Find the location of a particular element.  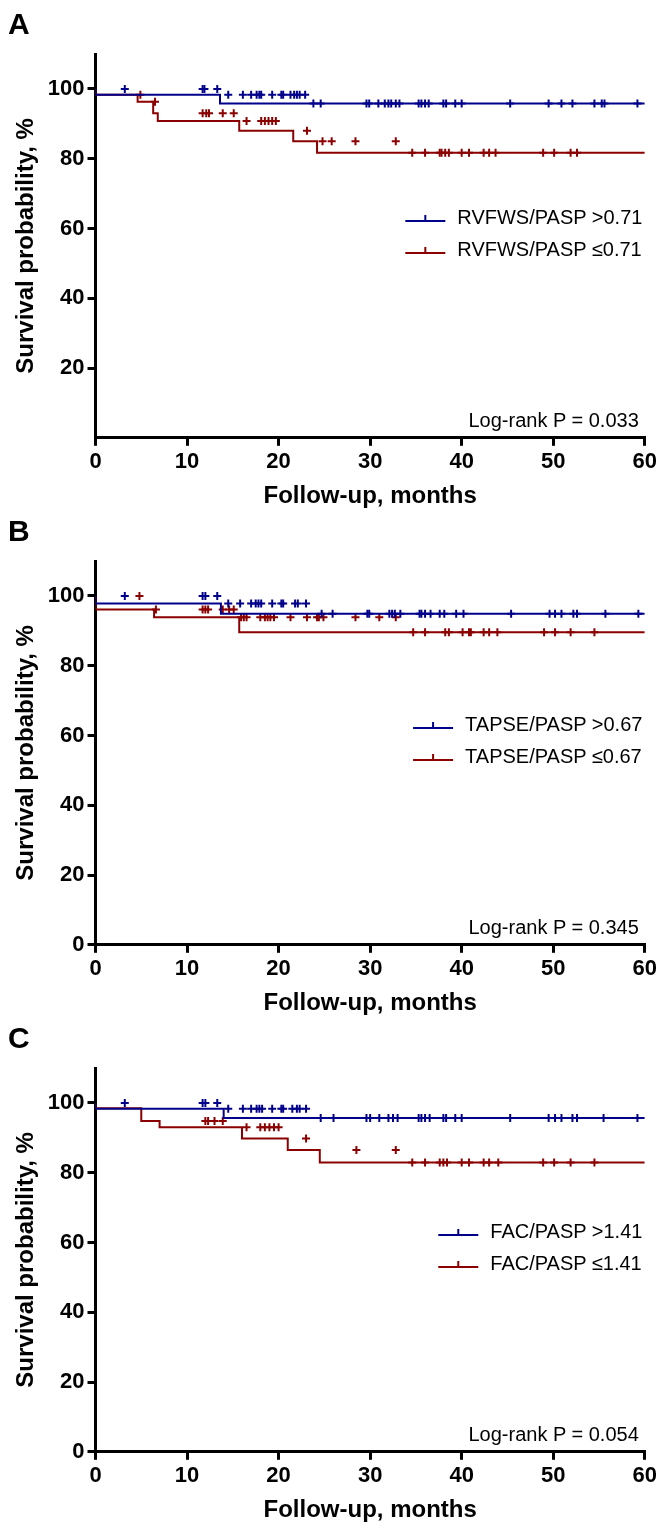

legend-label: TAPSE/PASP >0.67 is located at coordinates (554, 724).